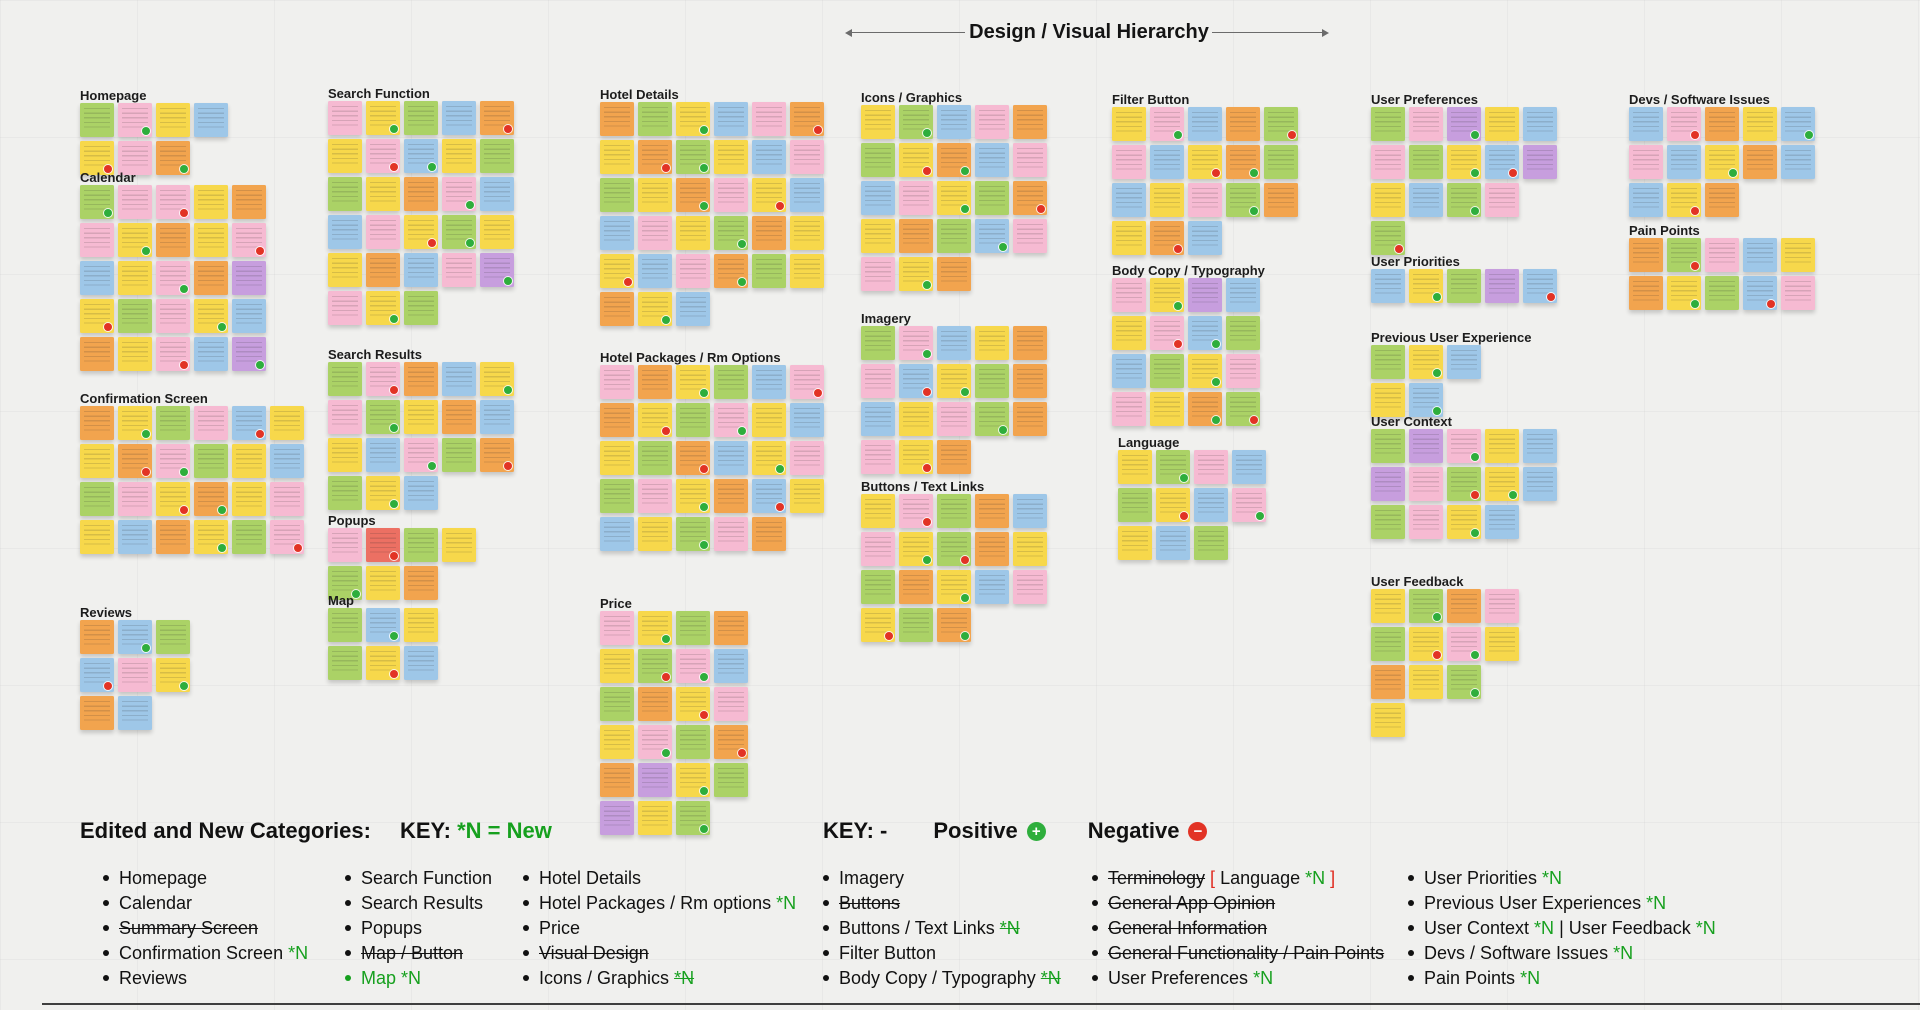 The height and width of the screenshot is (1010, 1920). Describe the element at coordinates (341, 600) in the screenshot. I see `cluster-label-map: Map` at that location.